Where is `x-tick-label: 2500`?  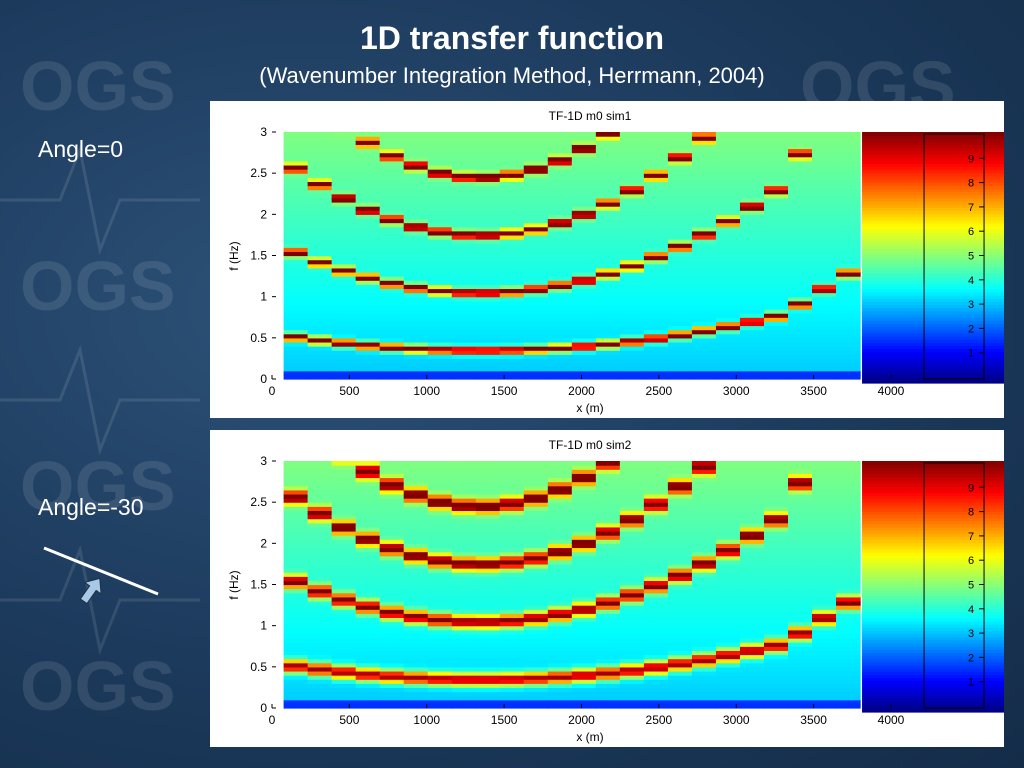
x-tick-label: 2500 is located at coordinates (659, 391).